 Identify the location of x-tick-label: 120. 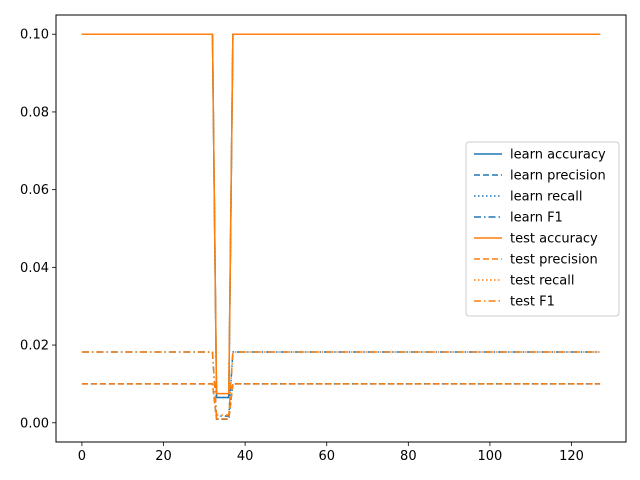
(571, 456).